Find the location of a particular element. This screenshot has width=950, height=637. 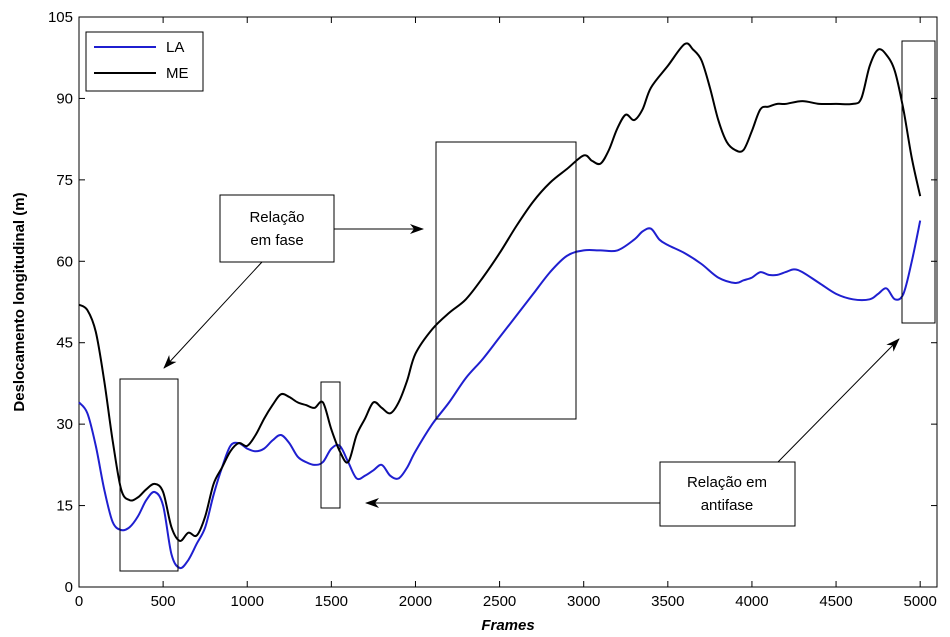

x-tick-label: 3500 is located at coordinates (667, 601).